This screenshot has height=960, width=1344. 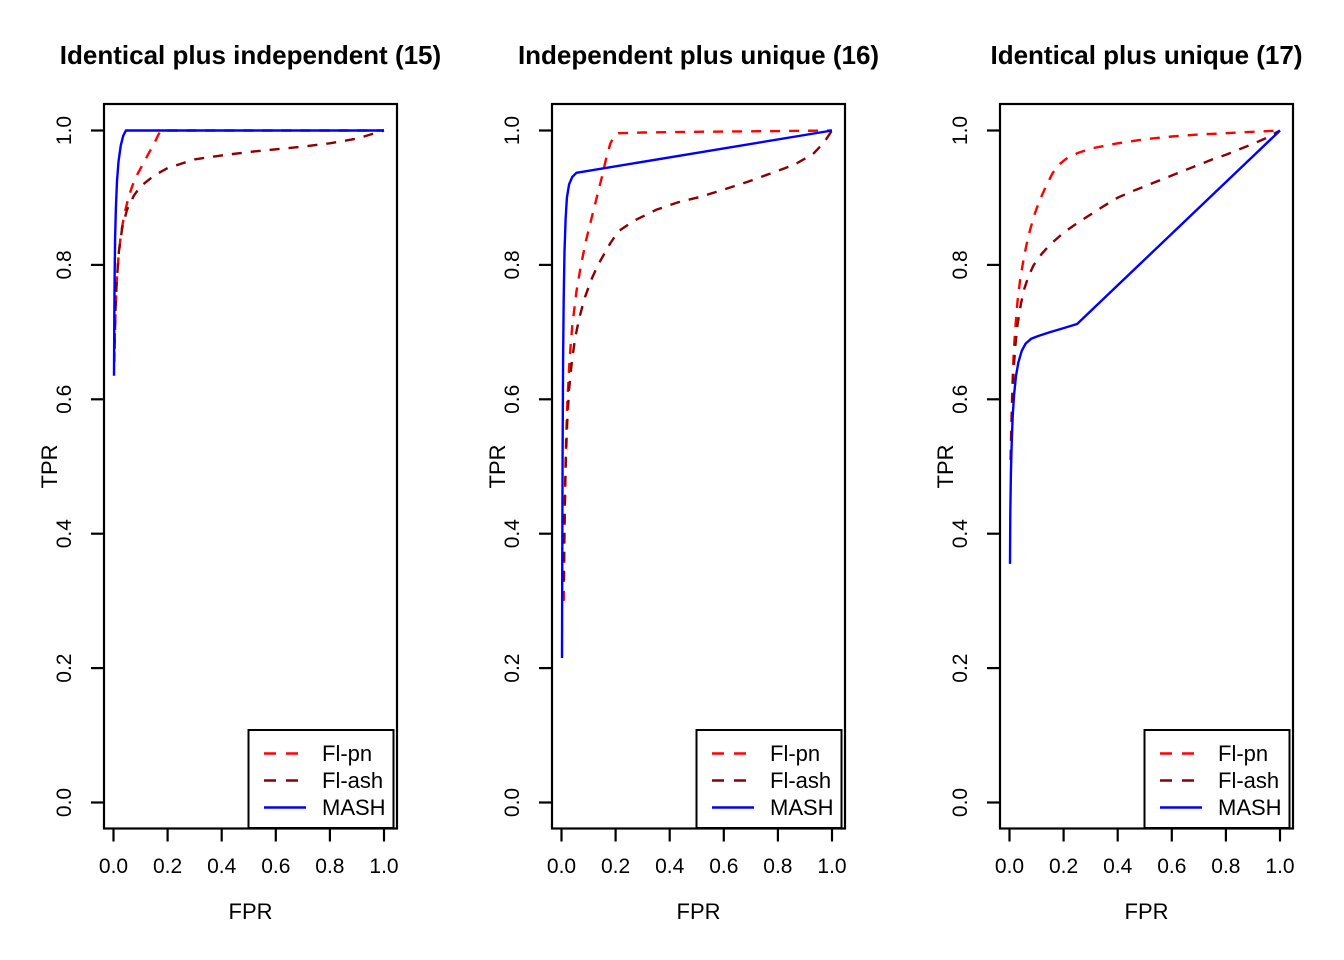 What do you see at coordinates (250, 55) in the screenshot?
I see `chart-title: Identical plus independent (15)` at bounding box center [250, 55].